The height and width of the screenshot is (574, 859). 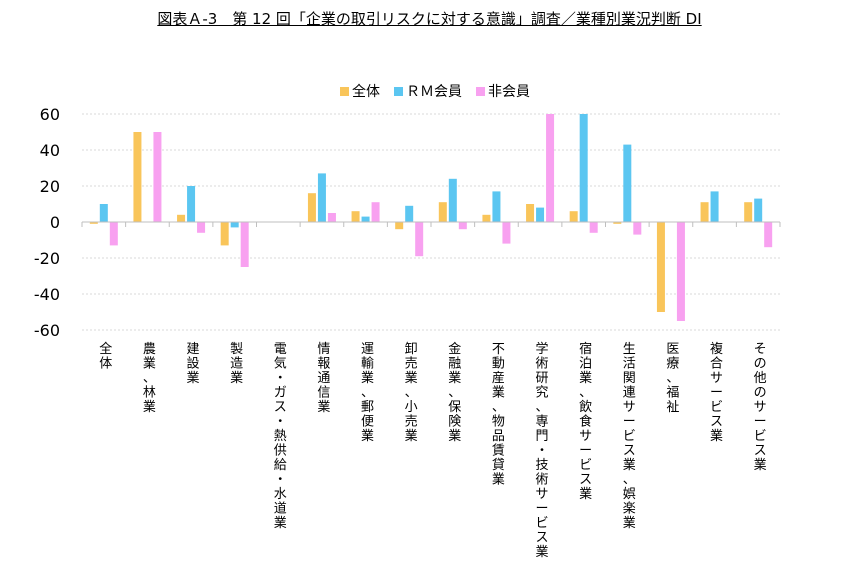 I want to click on legend: 全体 ＲＭ会員 非会員, so click(x=435, y=91).